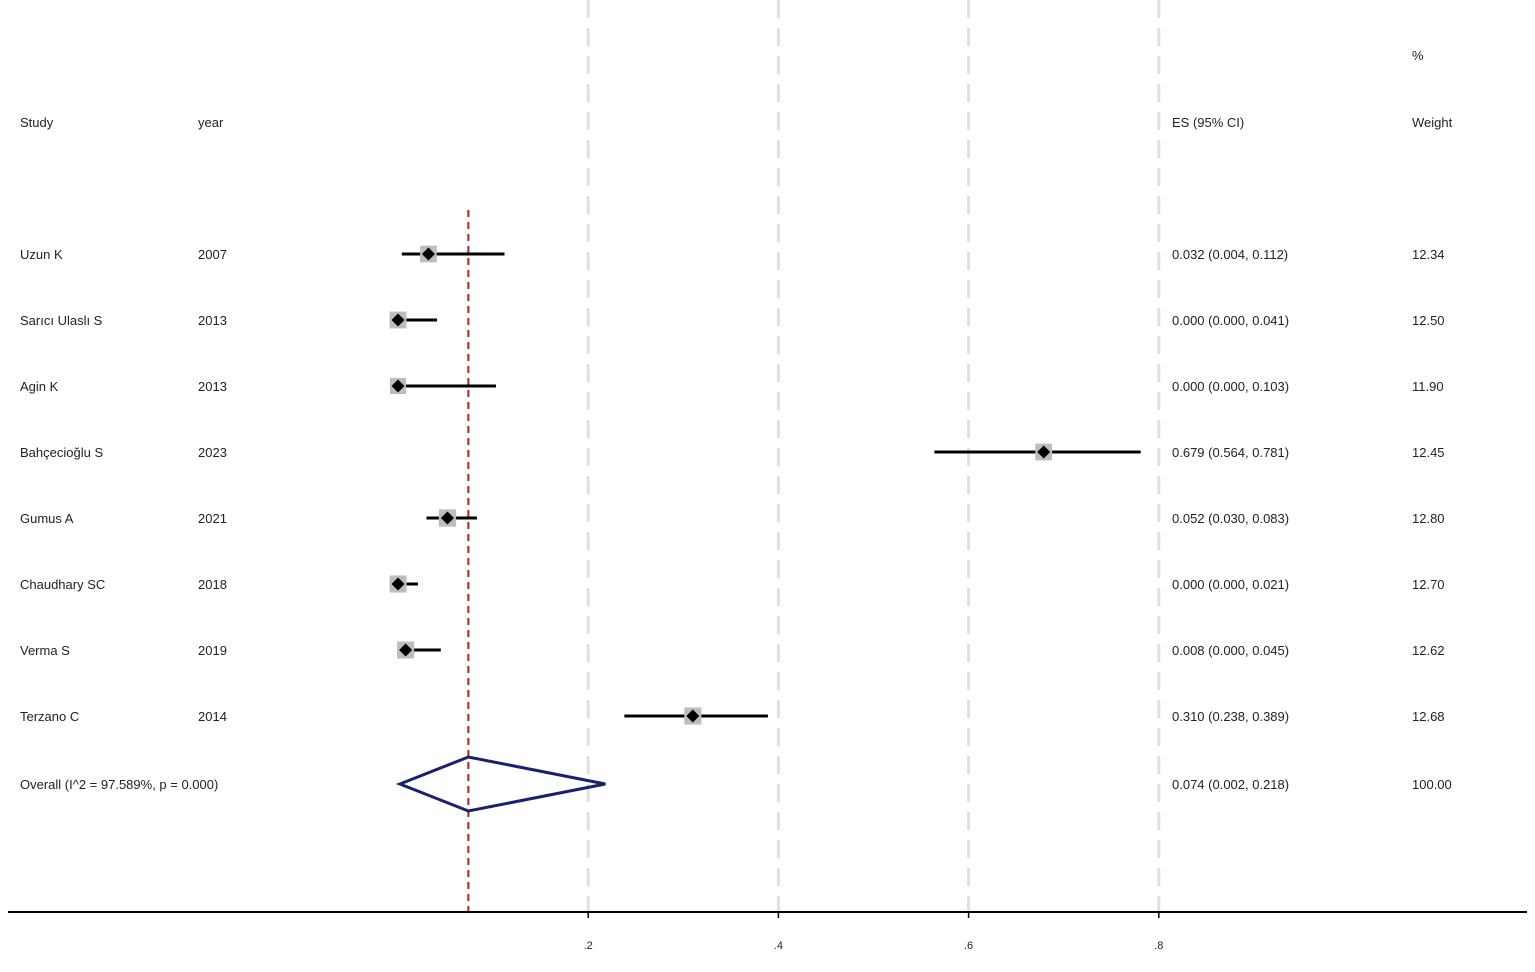 This screenshot has width=1535, height=972. I want to click on study-weight: 12.70, so click(1428, 584).